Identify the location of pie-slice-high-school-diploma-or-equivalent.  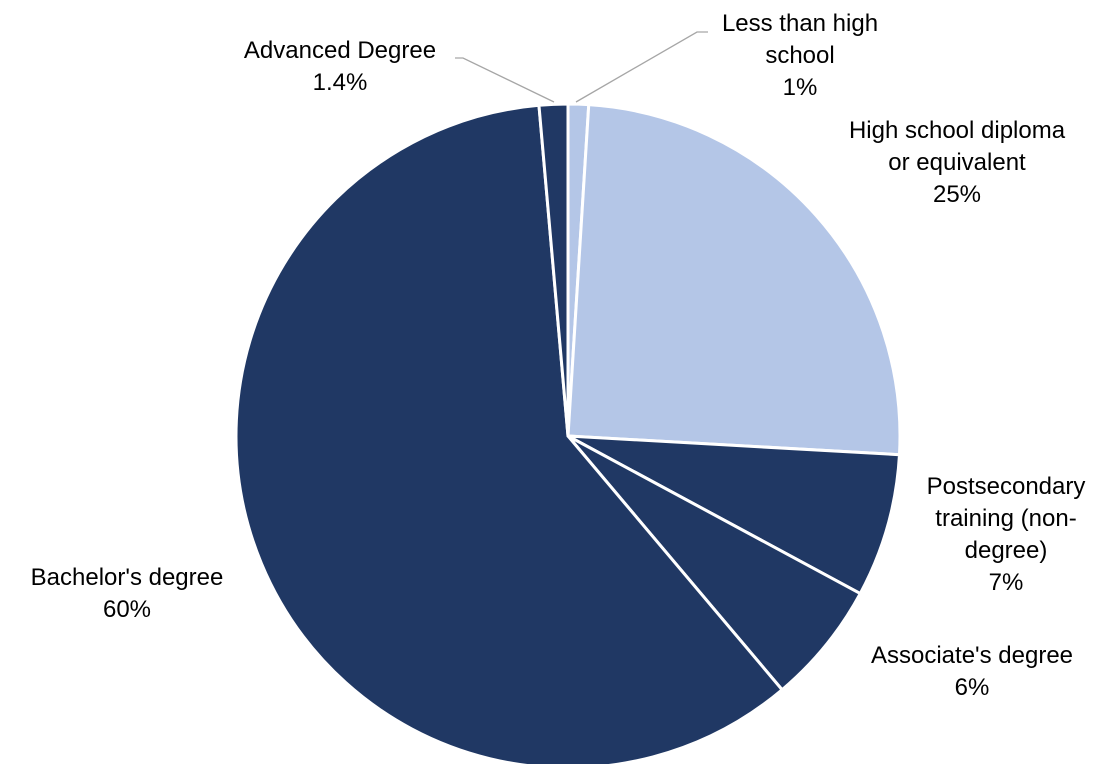
(734, 280).